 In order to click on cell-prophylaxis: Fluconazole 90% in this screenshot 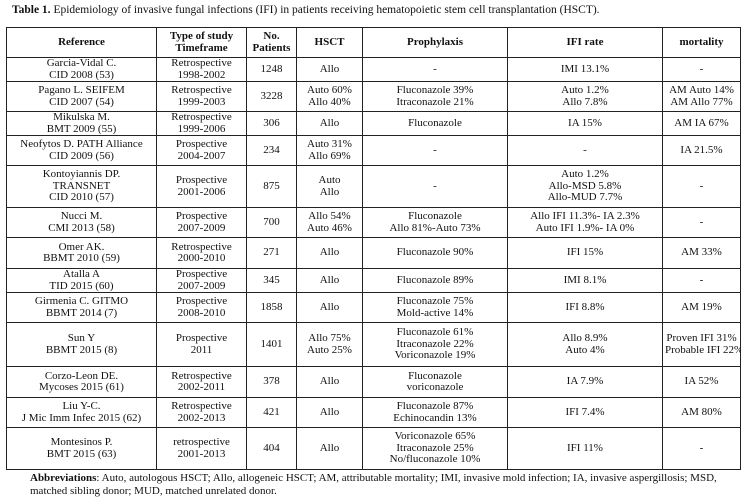, I will do `click(435, 253)`.